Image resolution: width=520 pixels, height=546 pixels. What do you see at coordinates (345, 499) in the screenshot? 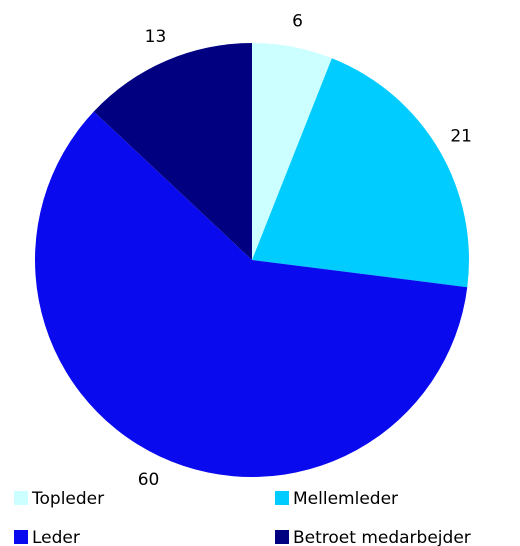
I see `legend-label: Mellemleder` at bounding box center [345, 499].